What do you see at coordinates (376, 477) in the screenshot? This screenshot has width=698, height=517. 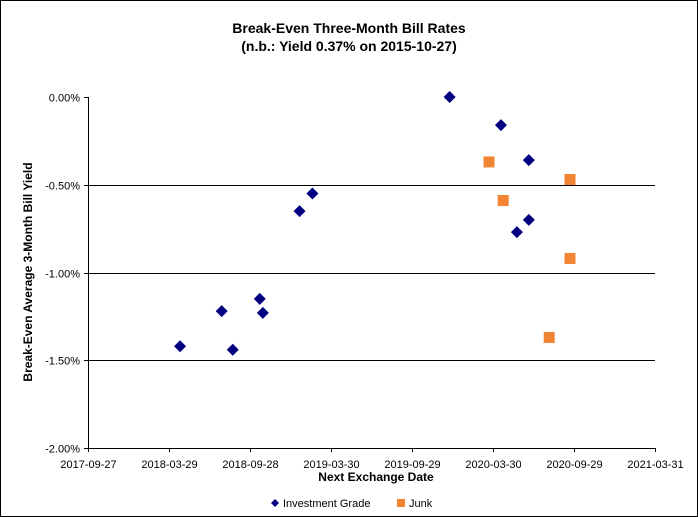 I see `x-axis-label: Next Exchange Date` at bounding box center [376, 477].